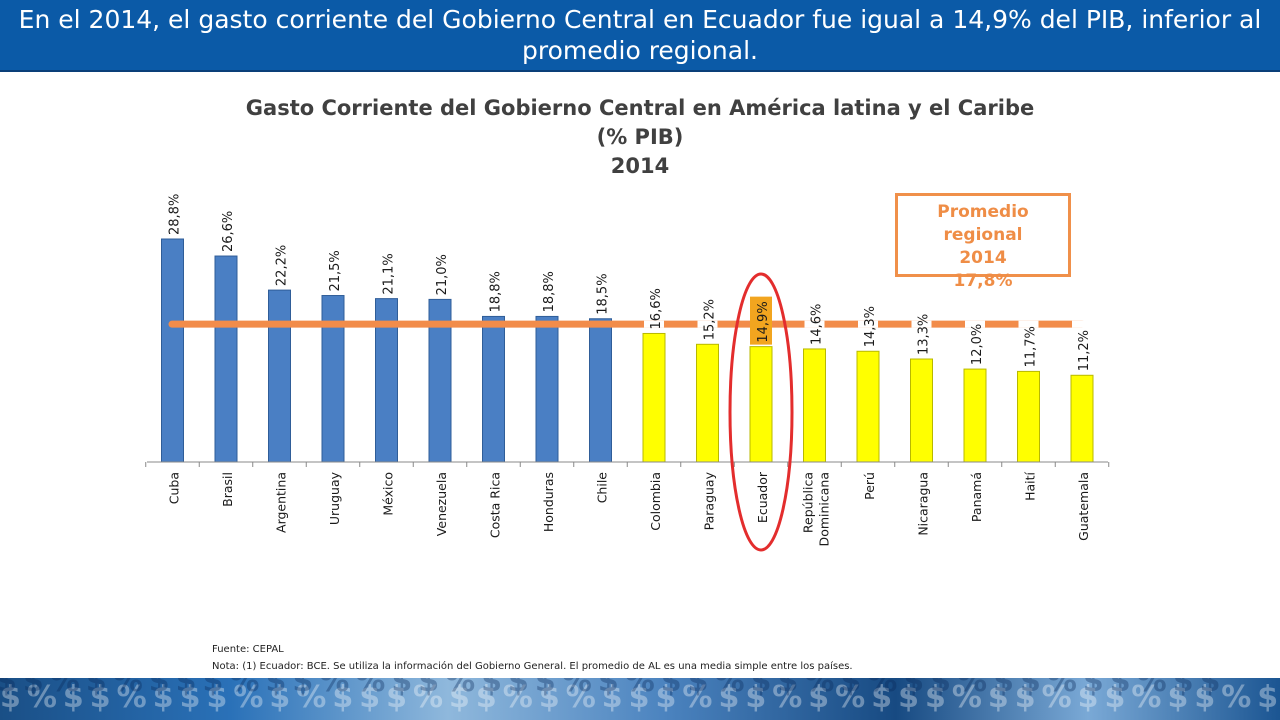 The height and width of the screenshot is (720, 1280). I want to click on category-label: Panamá, so click(976, 497).